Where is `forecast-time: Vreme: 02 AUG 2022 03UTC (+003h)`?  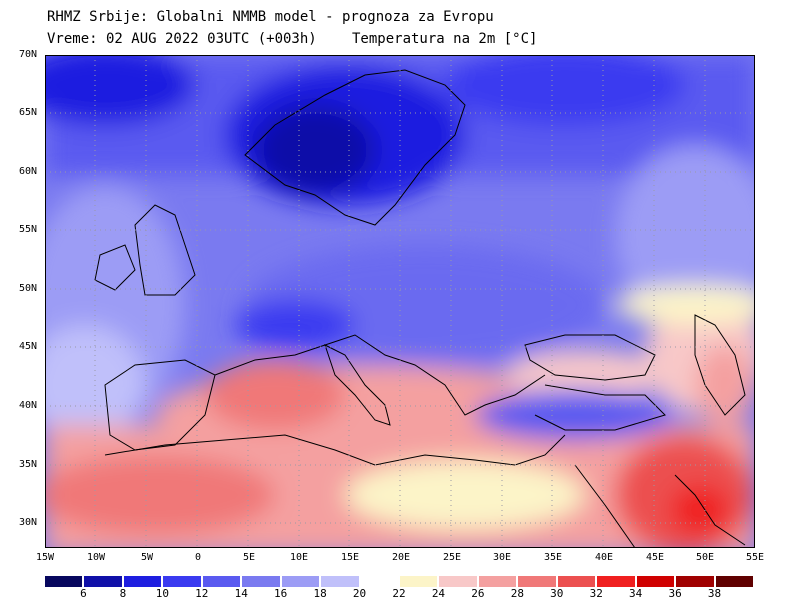
forecast-time: Vreme: 02 AUG 2022 03UTC (+003h) is located at coordinates (182, 39).